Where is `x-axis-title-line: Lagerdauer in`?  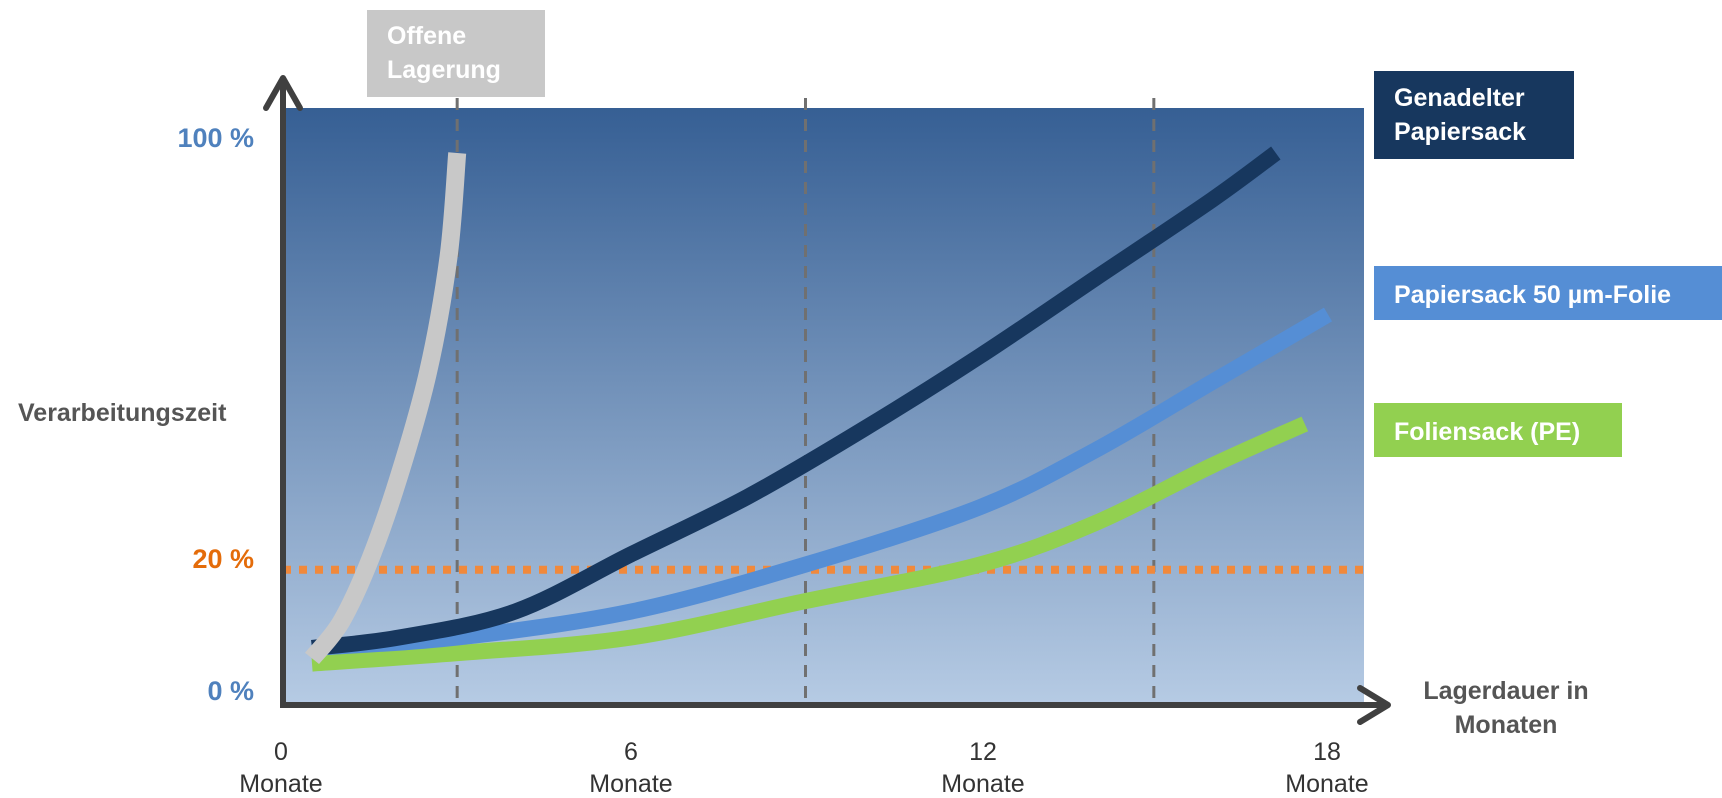 x-axis-title-line: Lagerdauer in is located at coordinates (1505, 691).